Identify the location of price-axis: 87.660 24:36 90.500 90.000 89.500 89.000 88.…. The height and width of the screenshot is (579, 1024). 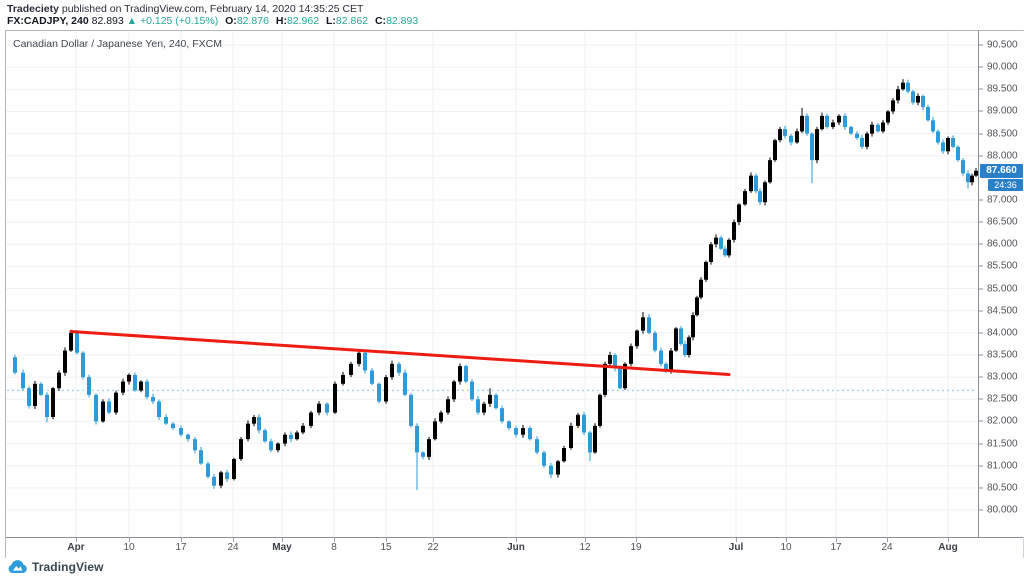
(1001, 284).